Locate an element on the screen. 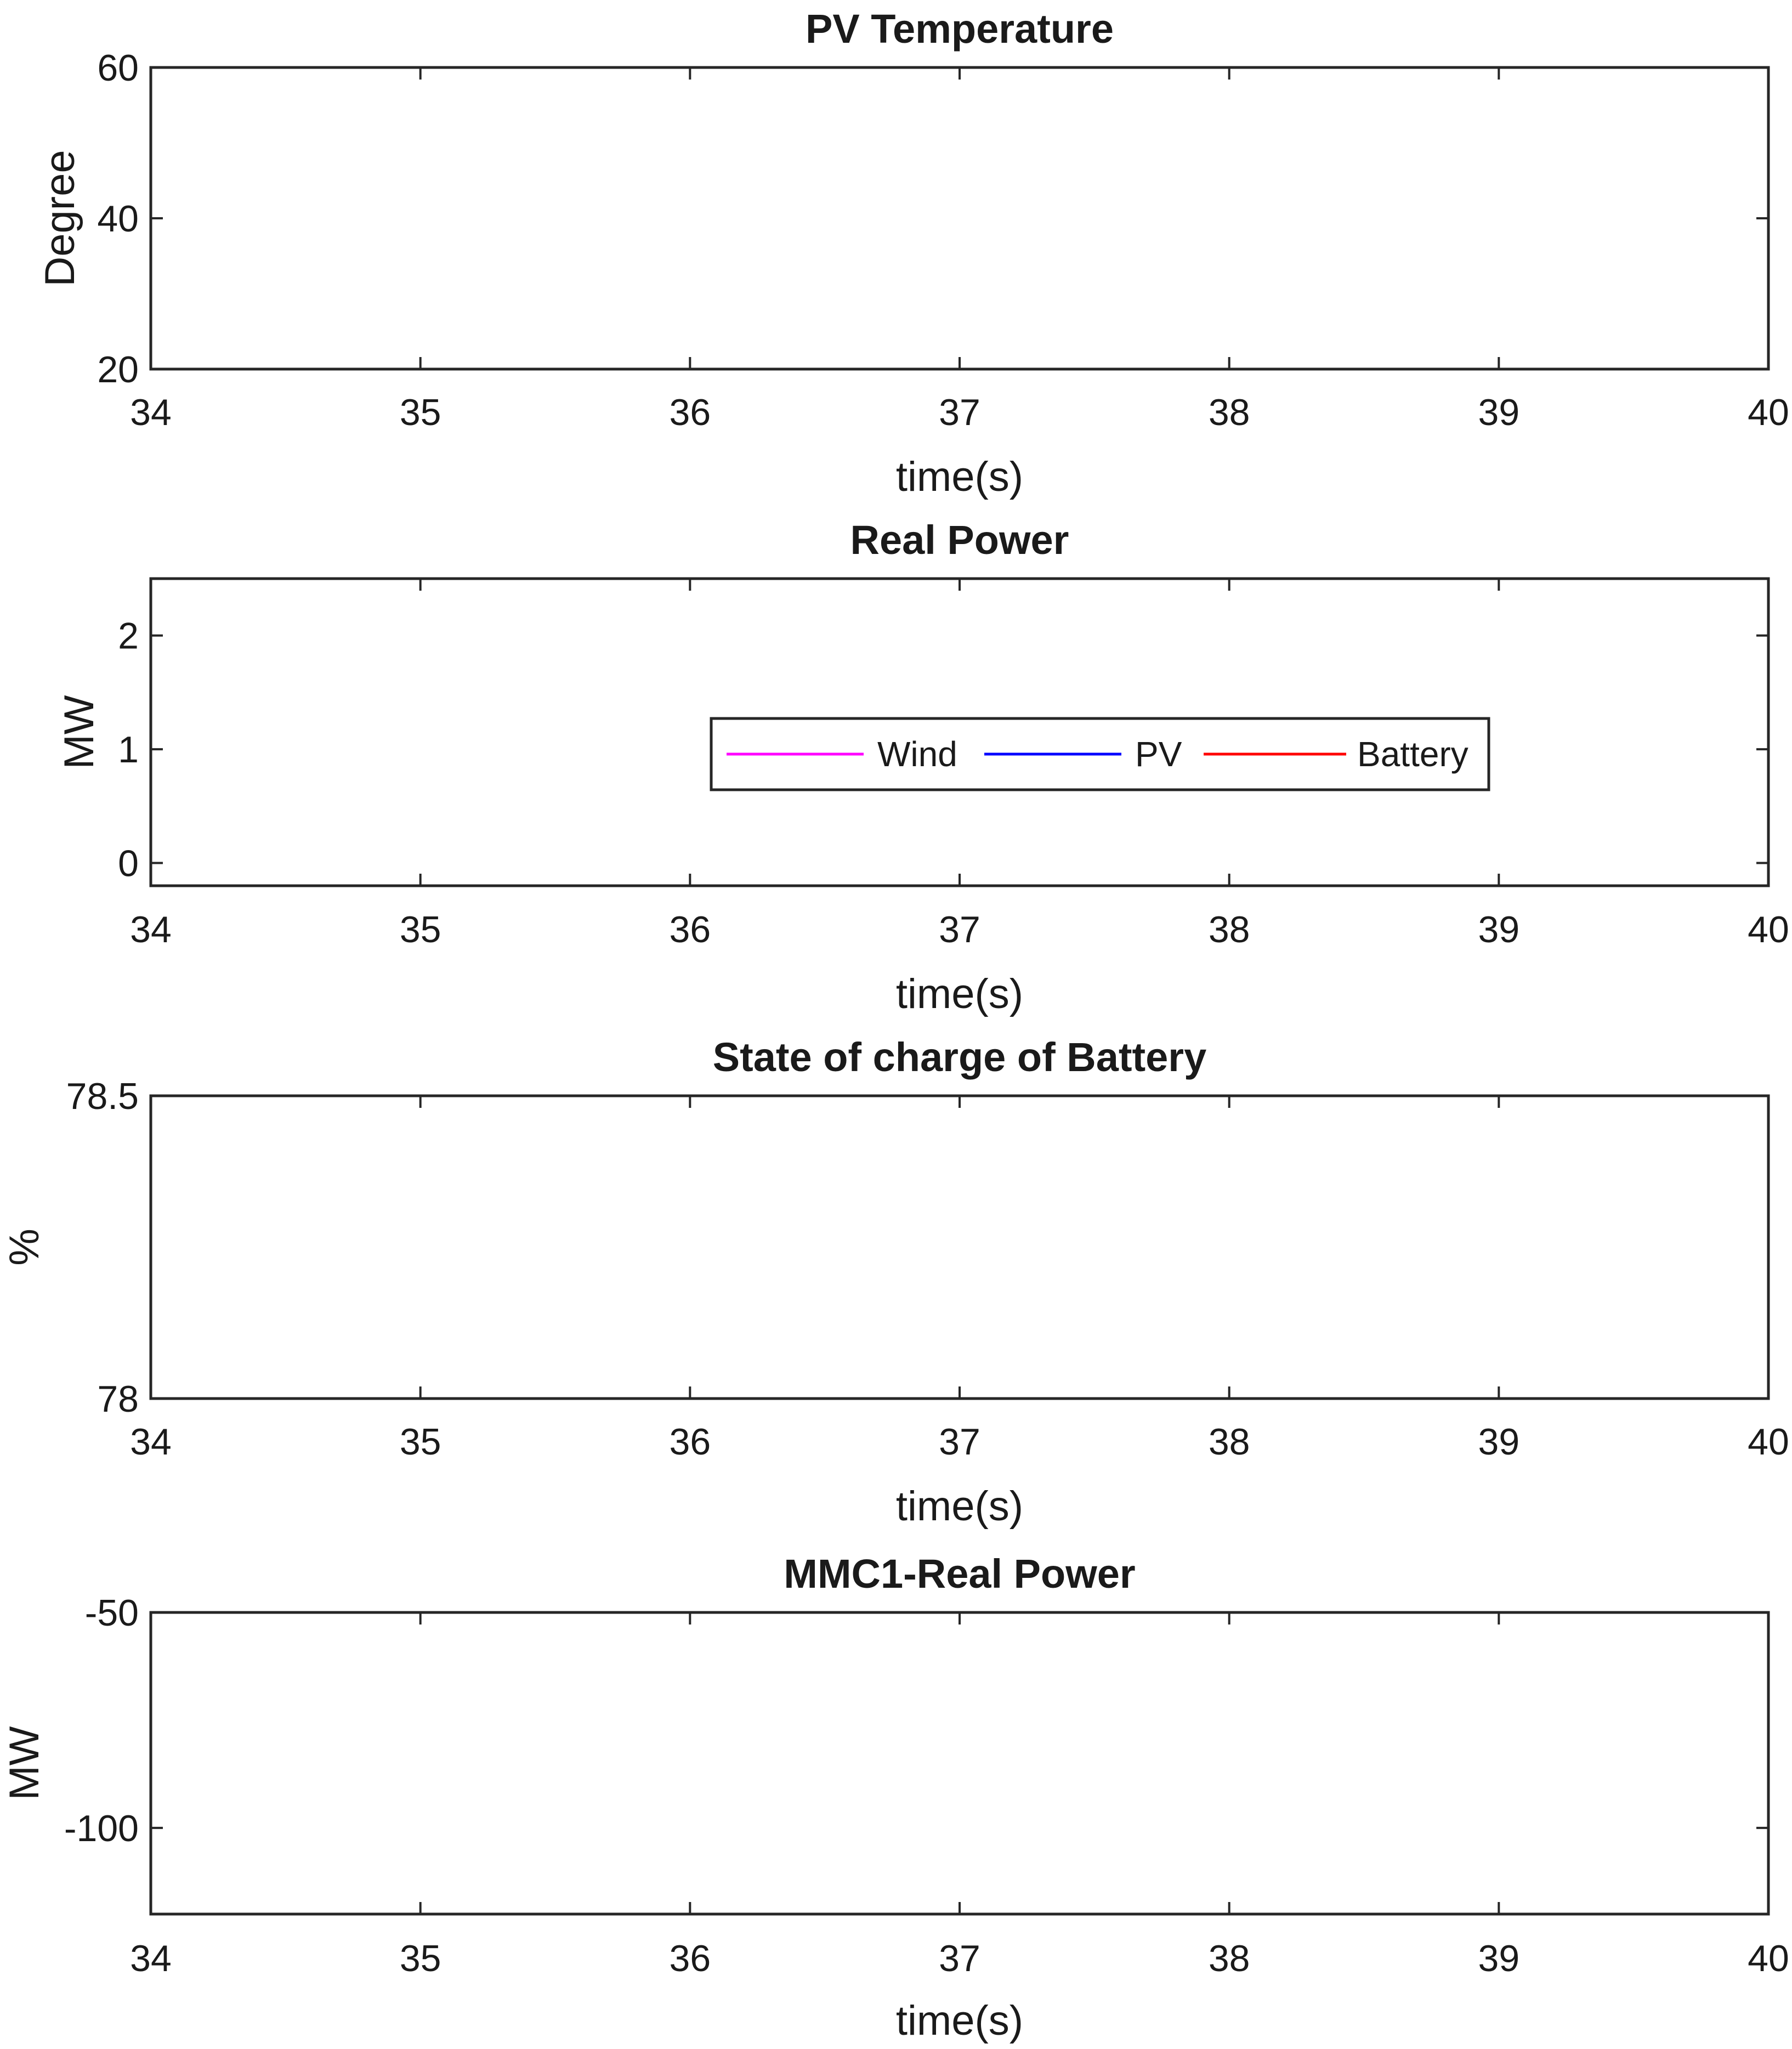 The width and height of the screenshot is (1792, 2049). chart-title: MMC1-Real Power is located at coordinates (959, 1574).